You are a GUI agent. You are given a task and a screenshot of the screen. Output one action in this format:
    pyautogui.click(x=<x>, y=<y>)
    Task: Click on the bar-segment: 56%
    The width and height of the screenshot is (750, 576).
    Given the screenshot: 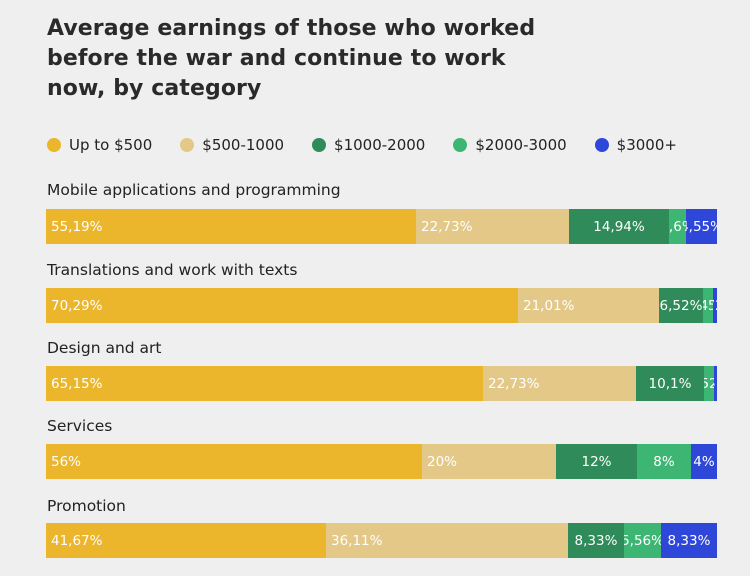 What is the action you would take?
    pyautogui.click(x=234, y=461)
    